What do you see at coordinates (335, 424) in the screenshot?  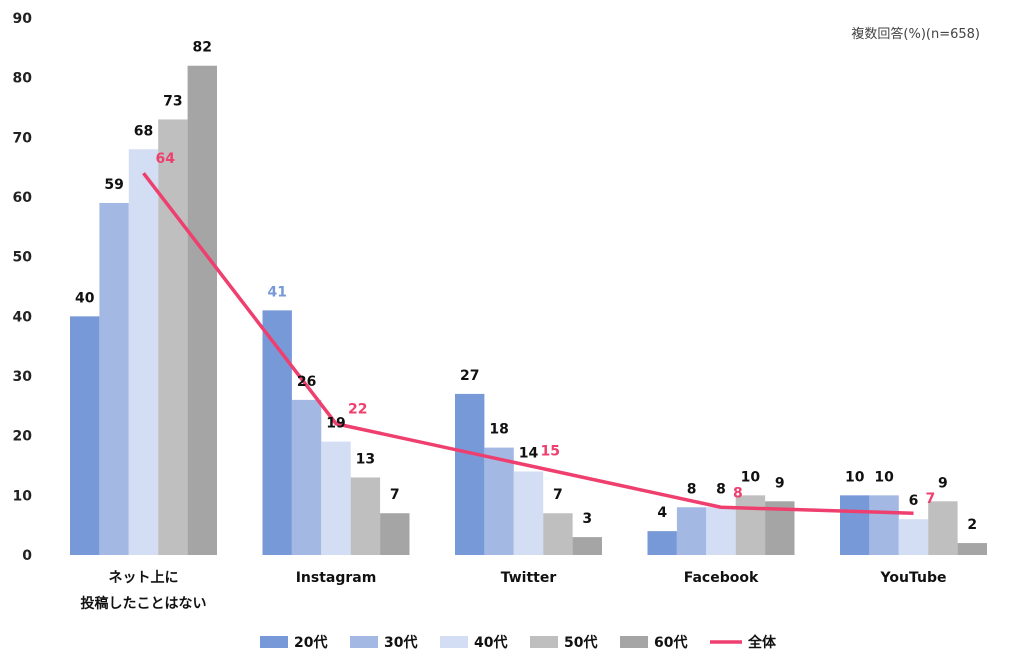 I see `bar-value-label: 19` at bounding box center [335, 424].